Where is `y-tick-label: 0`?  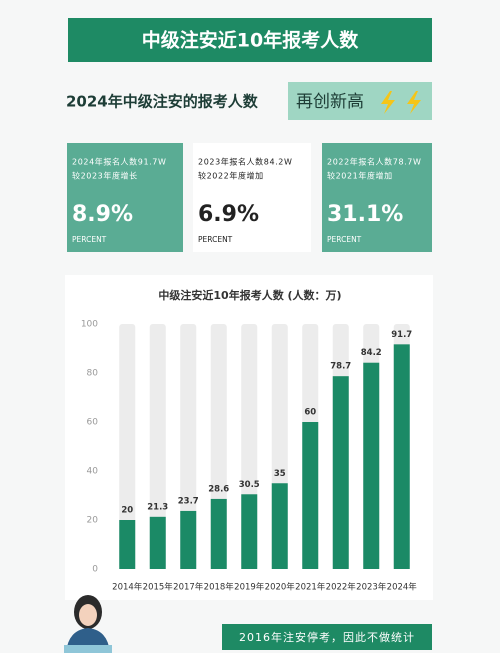
y-tick-label: 0 is located at coordinates (95, 570).